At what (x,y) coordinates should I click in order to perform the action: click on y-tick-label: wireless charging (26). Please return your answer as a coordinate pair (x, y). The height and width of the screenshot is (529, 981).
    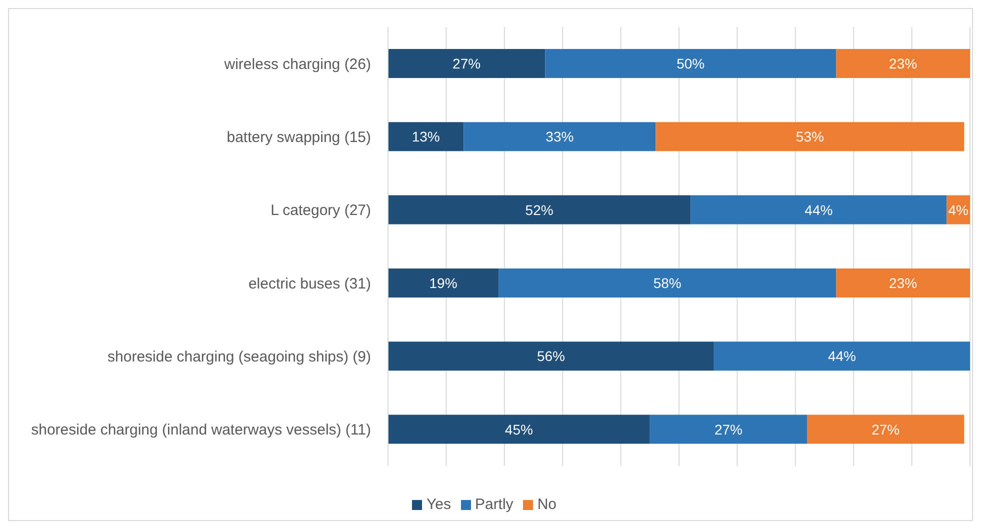
    Looking at the image, I should click on (297, 64).